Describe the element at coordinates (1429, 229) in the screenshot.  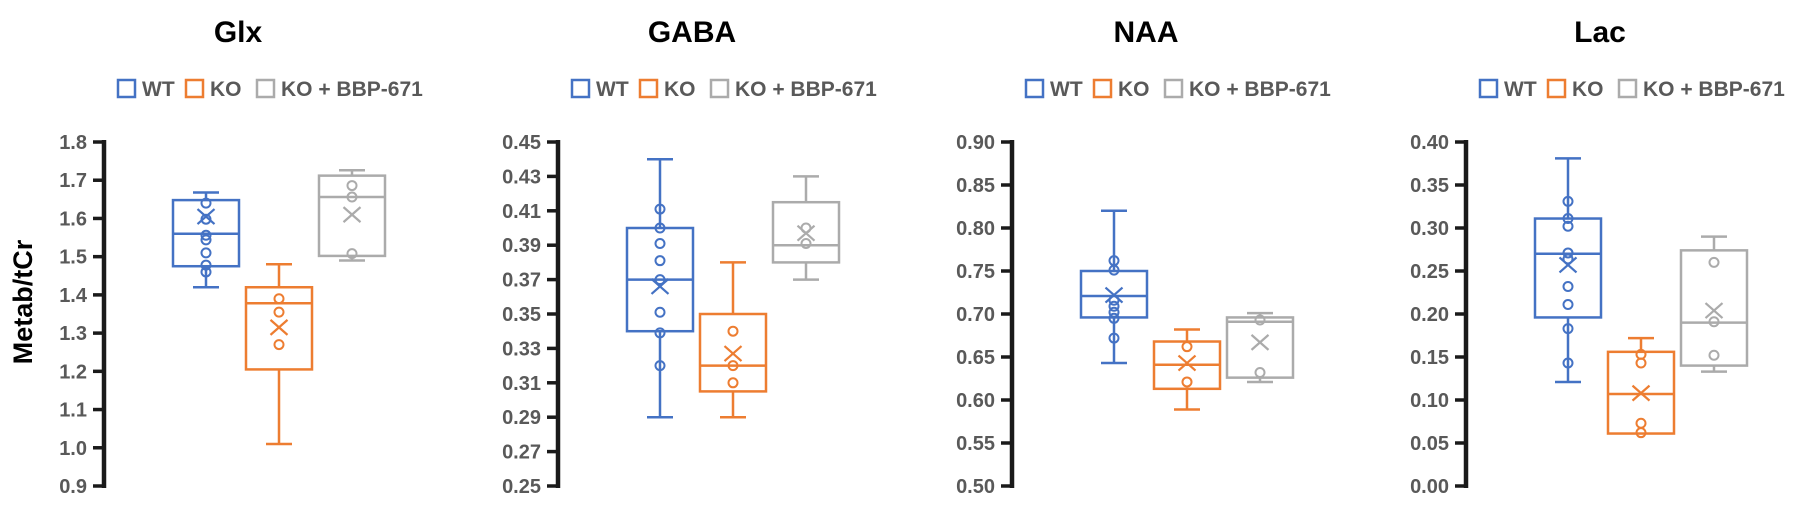
I see `y-tick-label: 0.30` at that location.